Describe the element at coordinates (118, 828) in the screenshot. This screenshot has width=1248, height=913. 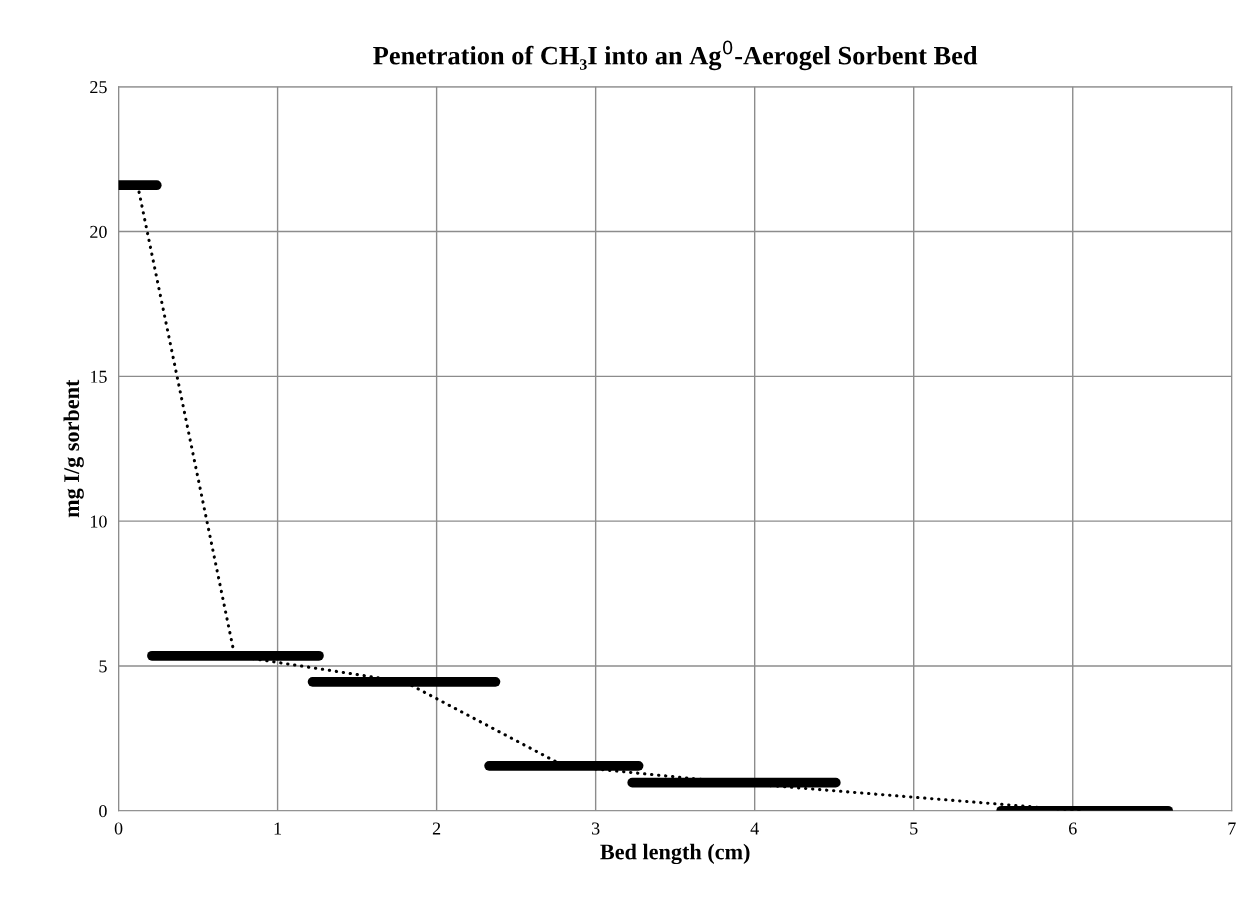
I see `x-tick-label: 0` at that location.